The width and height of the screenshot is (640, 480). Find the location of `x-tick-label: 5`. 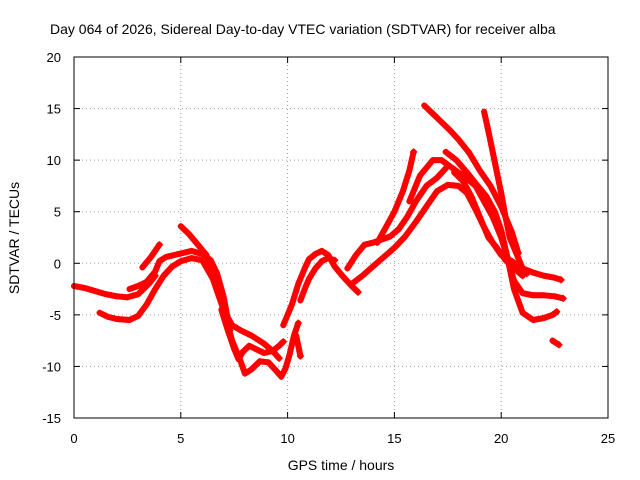

x-tick-label: 5 is located at coordinates (180, 438).